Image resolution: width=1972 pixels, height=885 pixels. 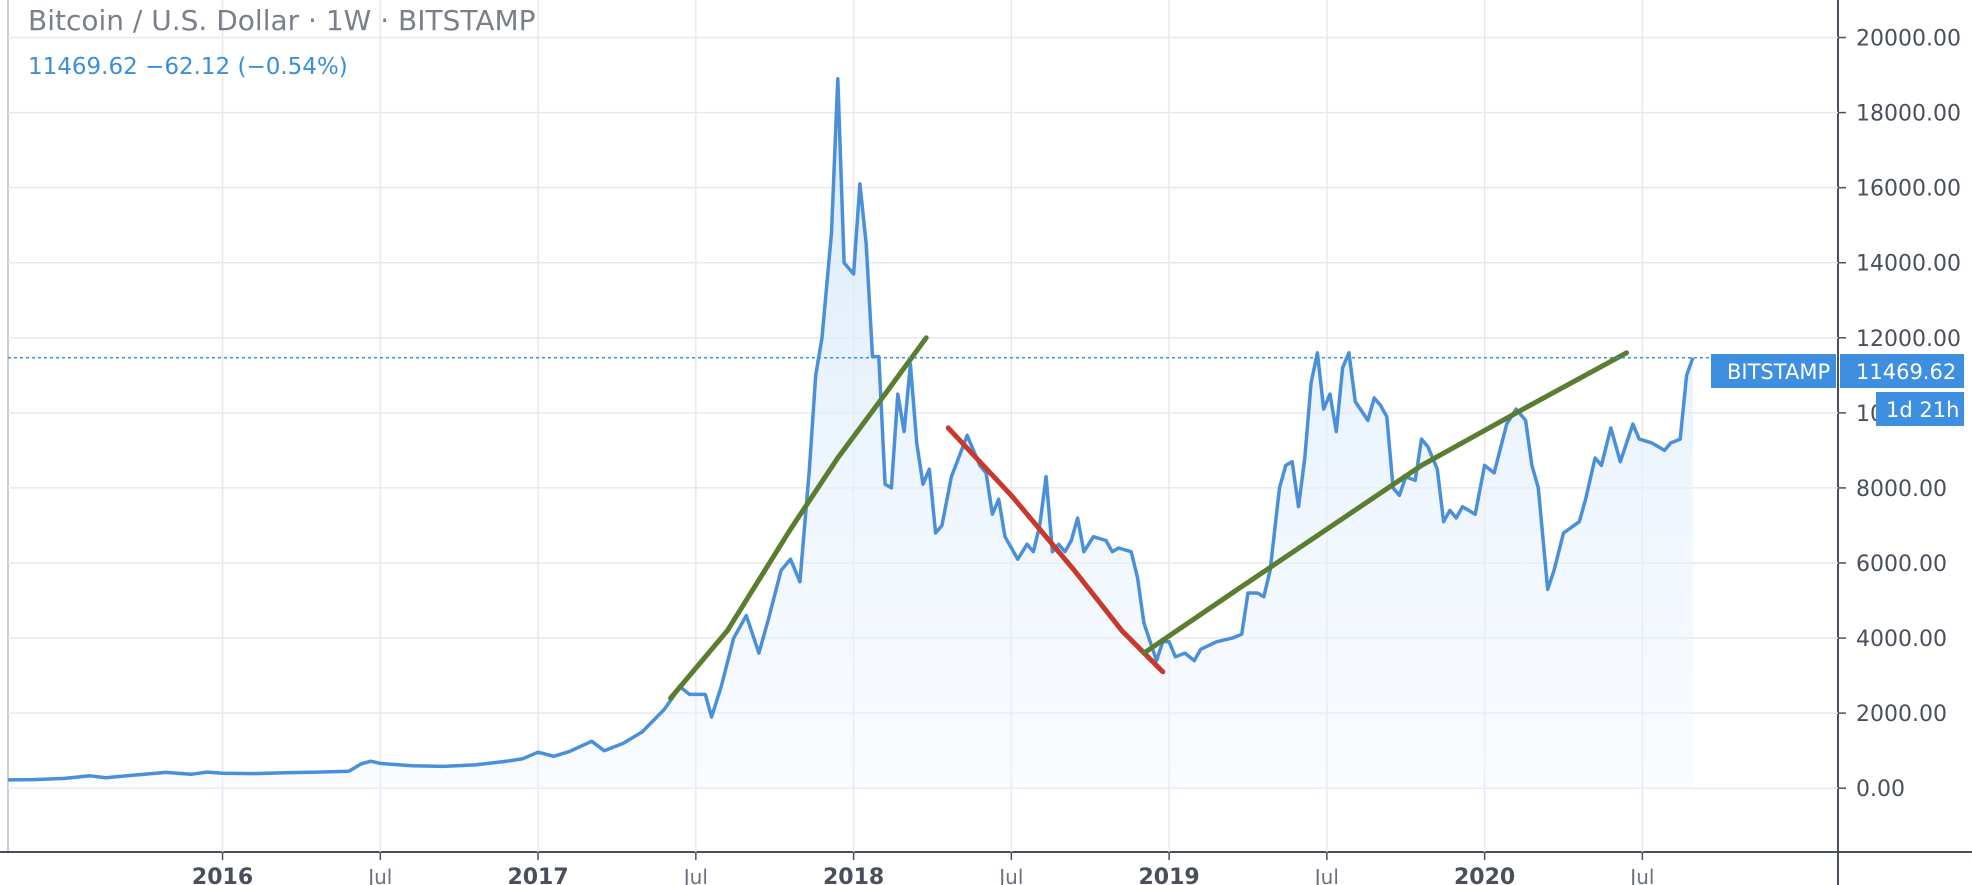 What do you see at coordinates (1880, 789) in the screenshot?
I see `y-tick-label: 0.00` at bounding box center [1880, 789].